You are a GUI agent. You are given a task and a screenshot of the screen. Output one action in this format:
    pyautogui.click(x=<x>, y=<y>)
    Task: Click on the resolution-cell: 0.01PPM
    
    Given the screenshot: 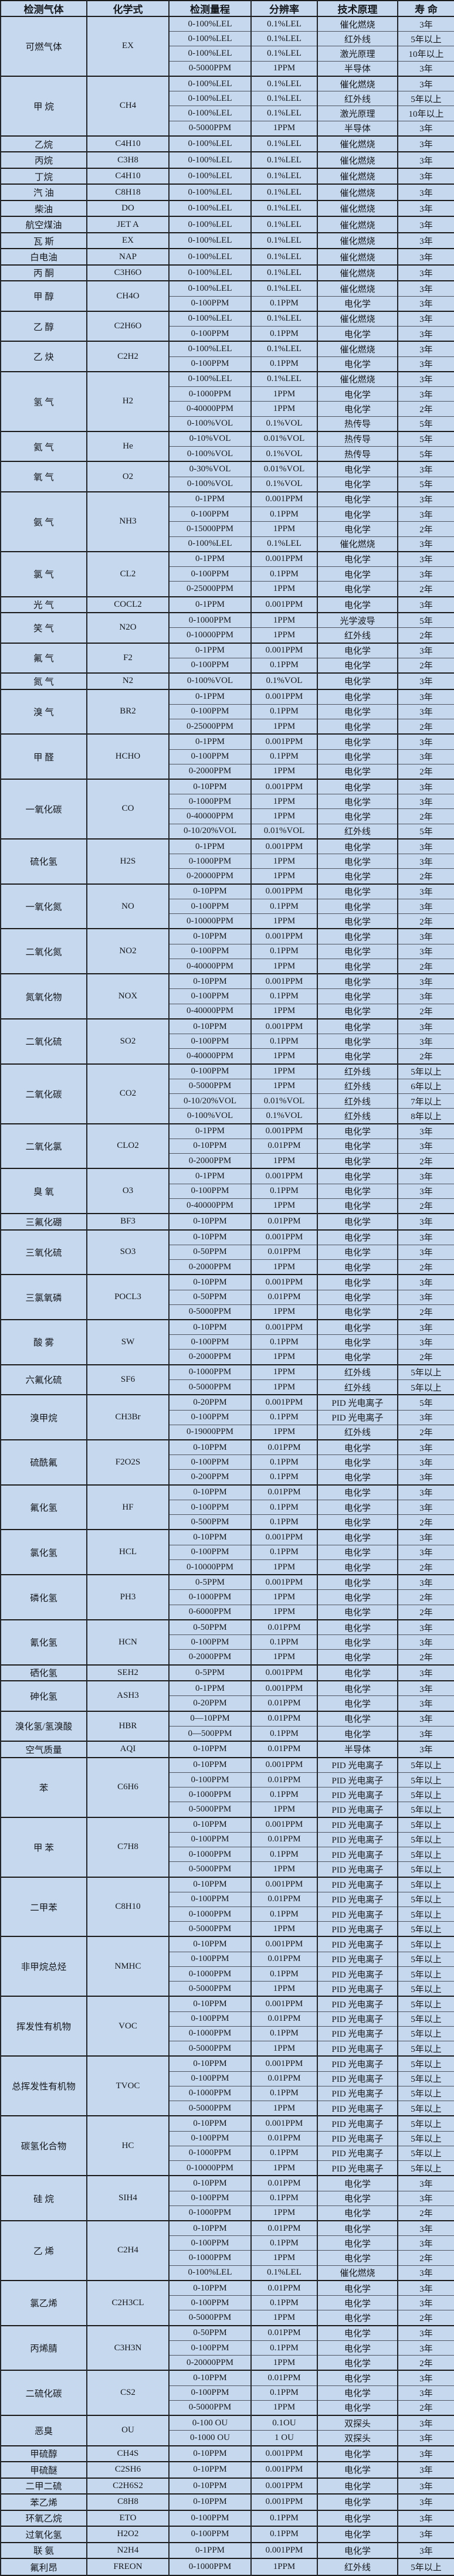 What is the action you would take?
    pyautogui.click(x=284, y=1252)
    